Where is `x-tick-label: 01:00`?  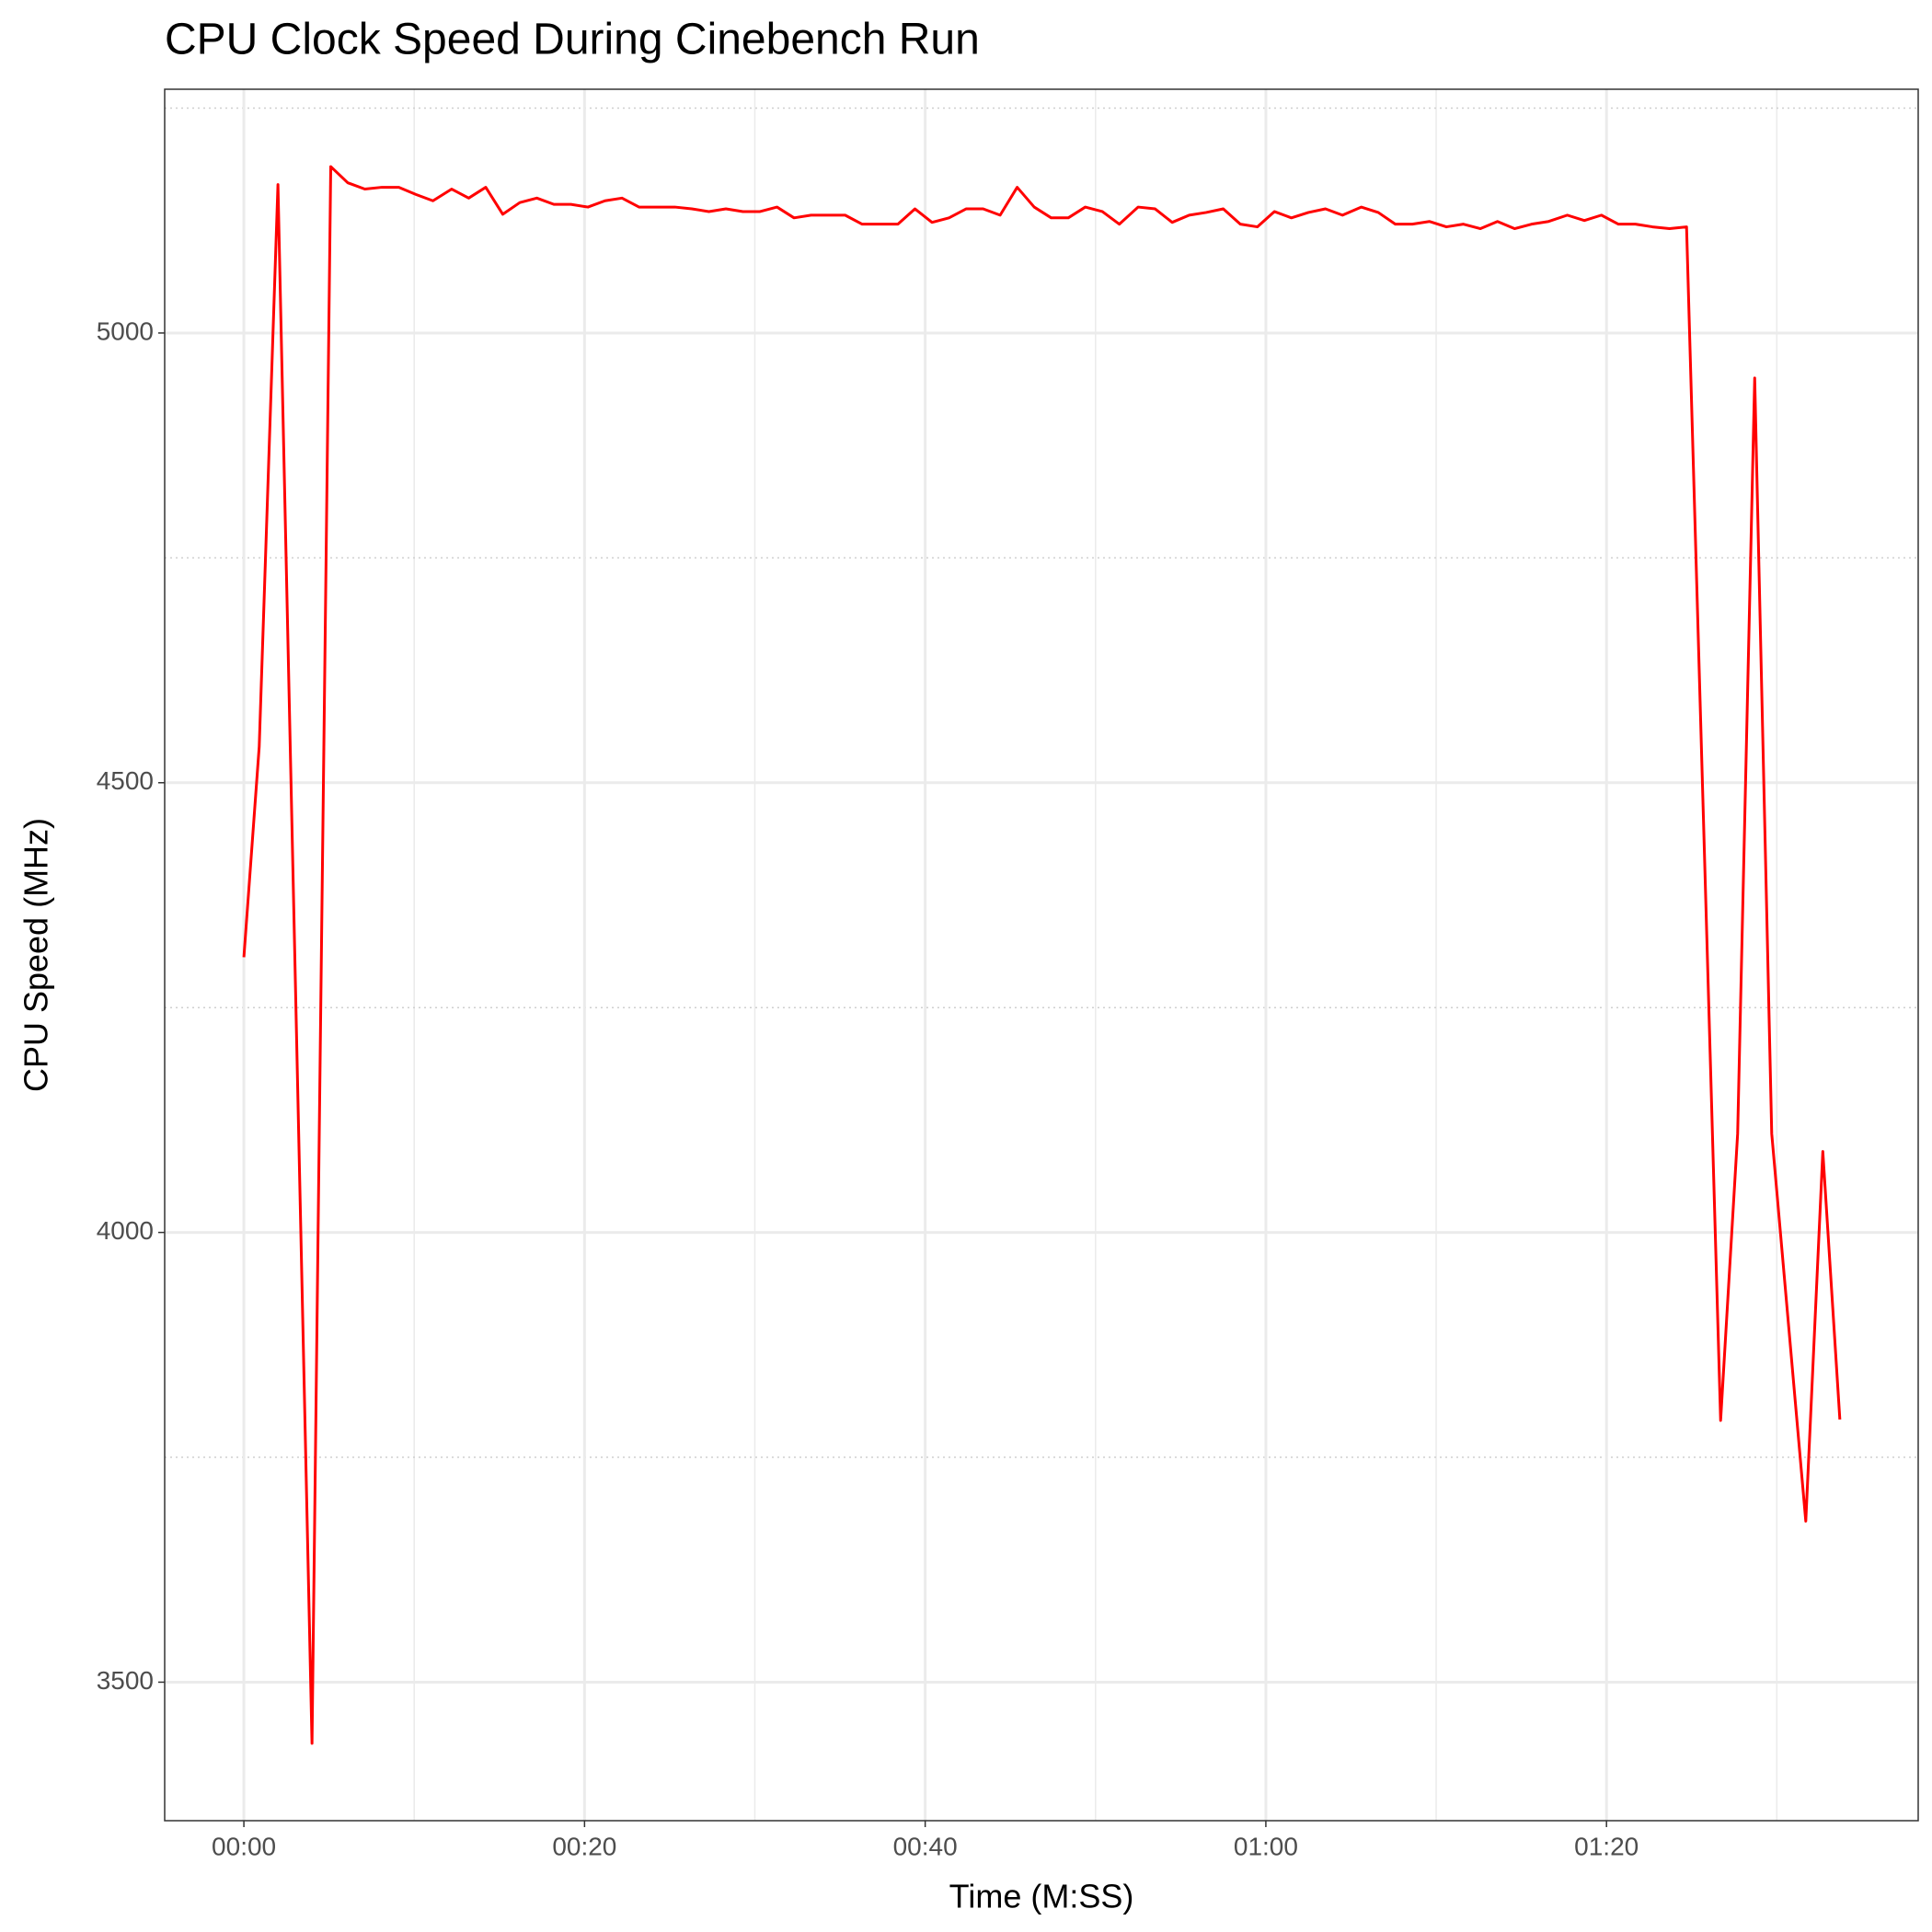
x-tick-label: 01:00 is located at coordinates (1266, 1846).